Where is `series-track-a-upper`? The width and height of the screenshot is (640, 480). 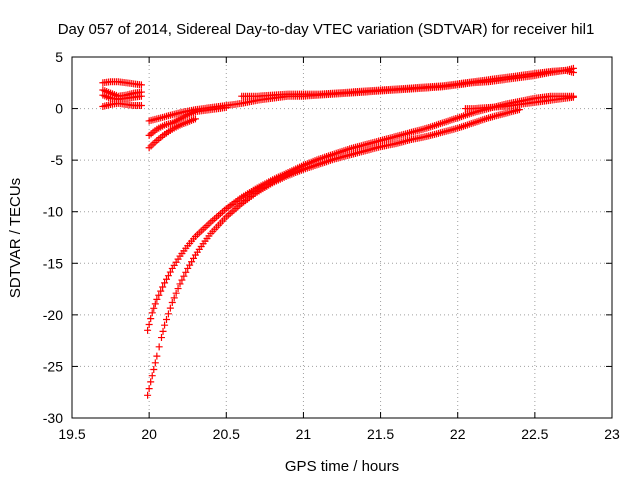 series-track-a-upper is located at coordinates (122, 83).